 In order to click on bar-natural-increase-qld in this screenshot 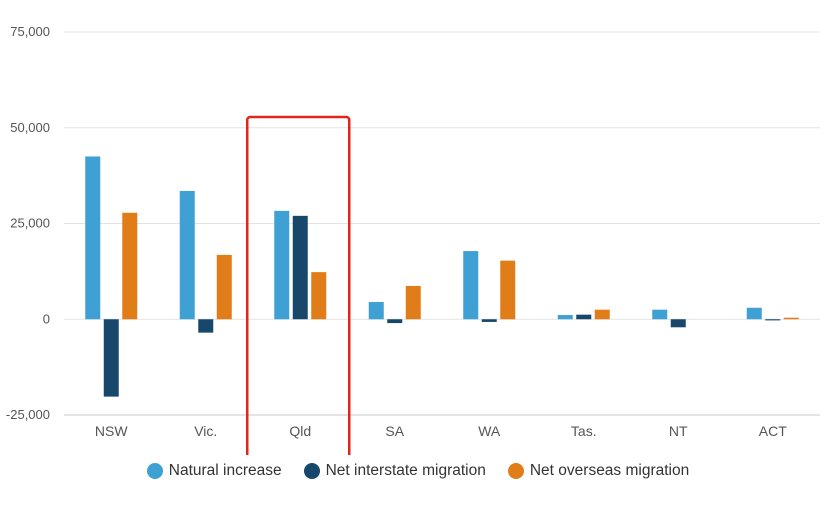, I will do `click(282, 265)`.